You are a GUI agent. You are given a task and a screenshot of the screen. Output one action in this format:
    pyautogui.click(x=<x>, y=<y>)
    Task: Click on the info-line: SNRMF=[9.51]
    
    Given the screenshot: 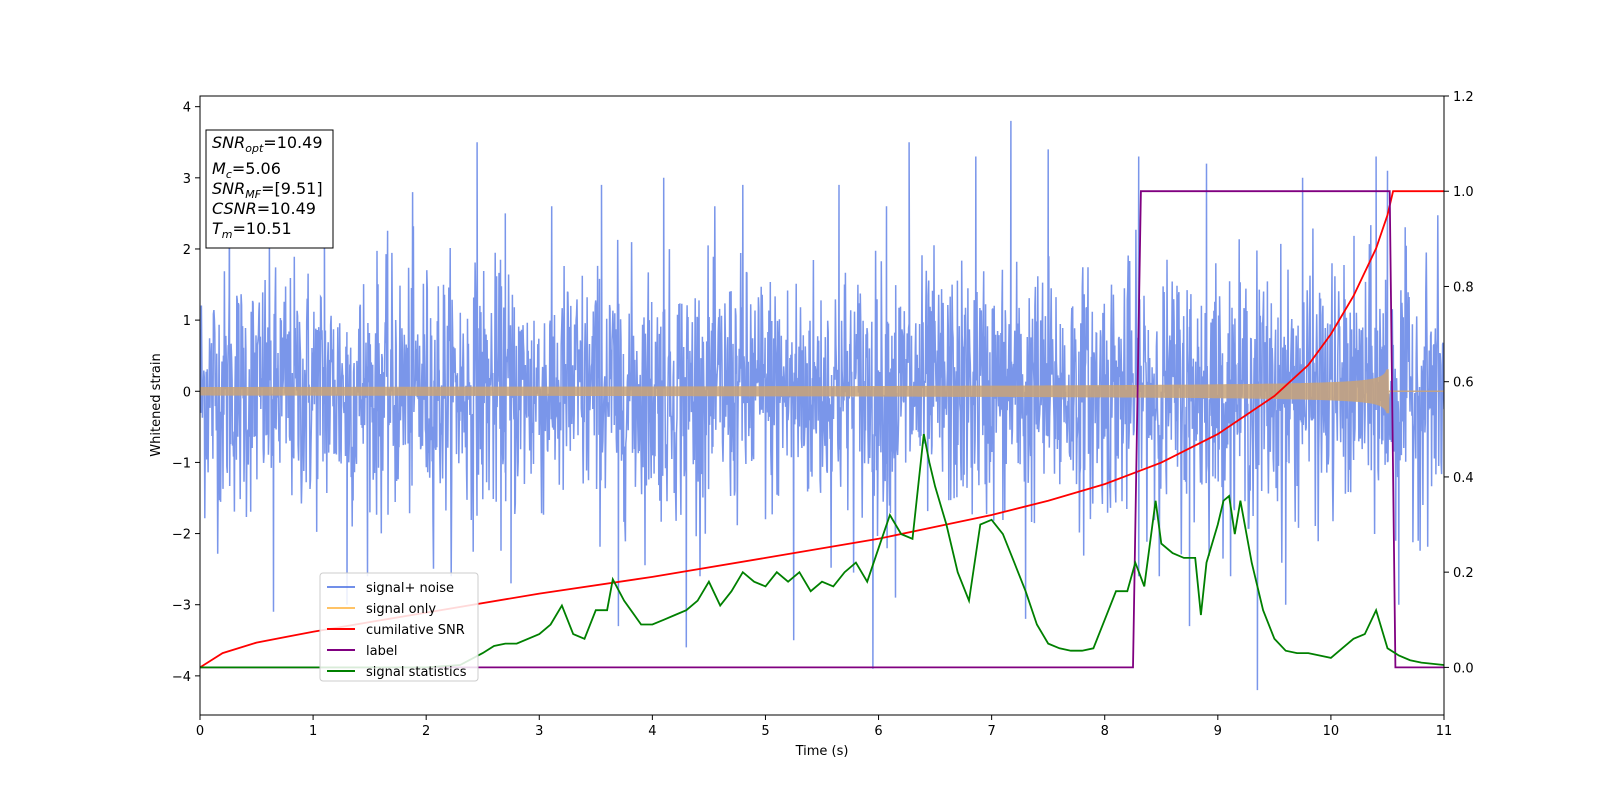 What is the action you would take?
    pyautogui.click(x=267, y=190)
    